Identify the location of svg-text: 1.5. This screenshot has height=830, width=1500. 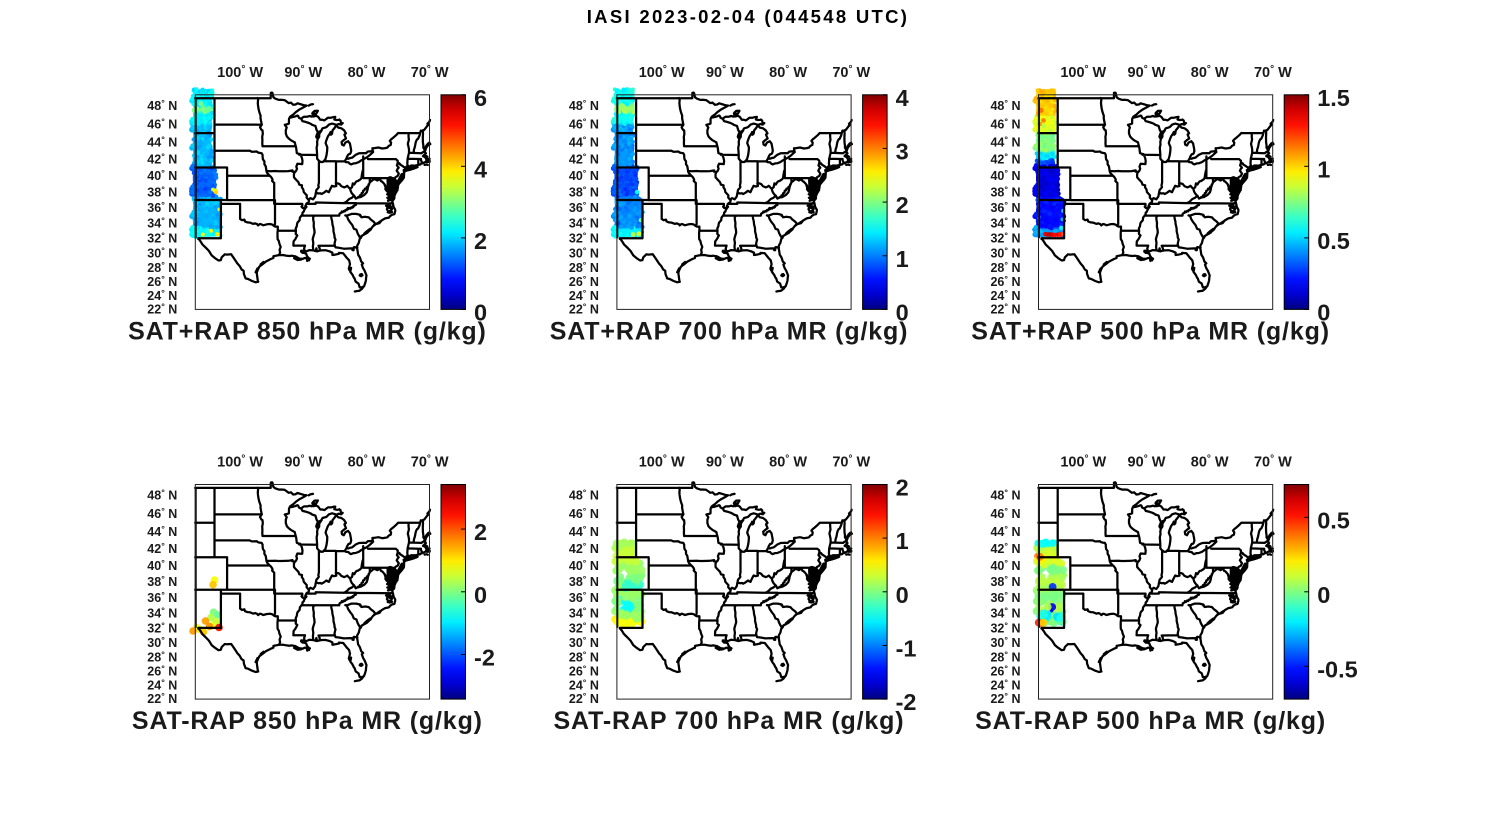
(1333, 98).